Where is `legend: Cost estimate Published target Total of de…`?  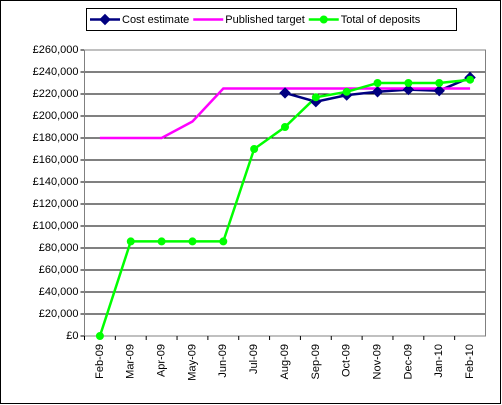
legend: Cost estimate Published target Total of de… is located at coordinates (271, 19).